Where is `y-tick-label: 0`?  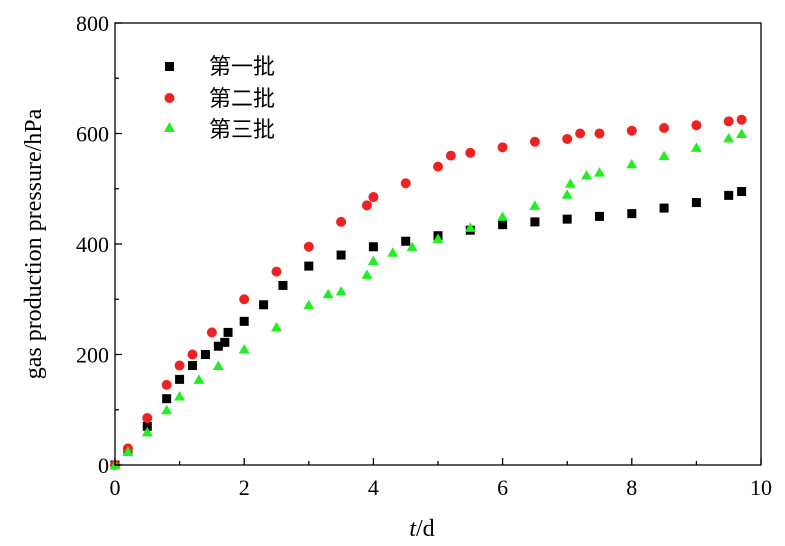 y-tick-label: 0 is located at coordinates (103, 465).